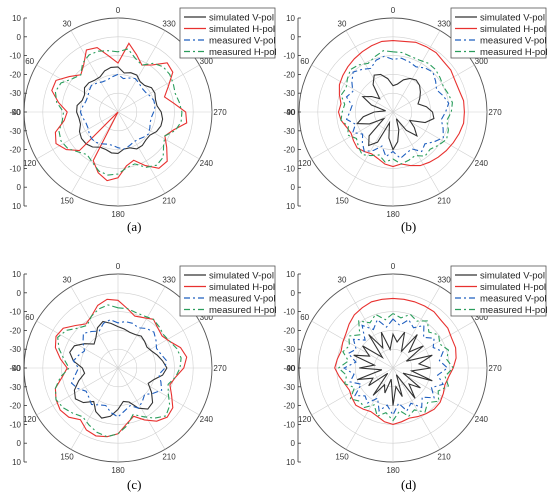  Describe the element at coordinates (512, 276) in the screenshot. I see `legend-label: simulated V-pol` at that location.